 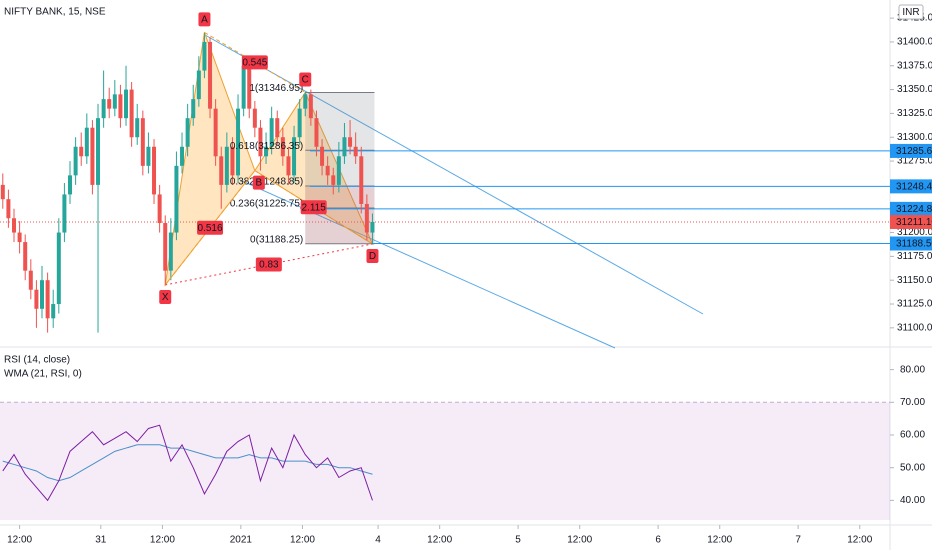 I want to click on y-tick-label: 31175.00, so click(x=914, y=256).